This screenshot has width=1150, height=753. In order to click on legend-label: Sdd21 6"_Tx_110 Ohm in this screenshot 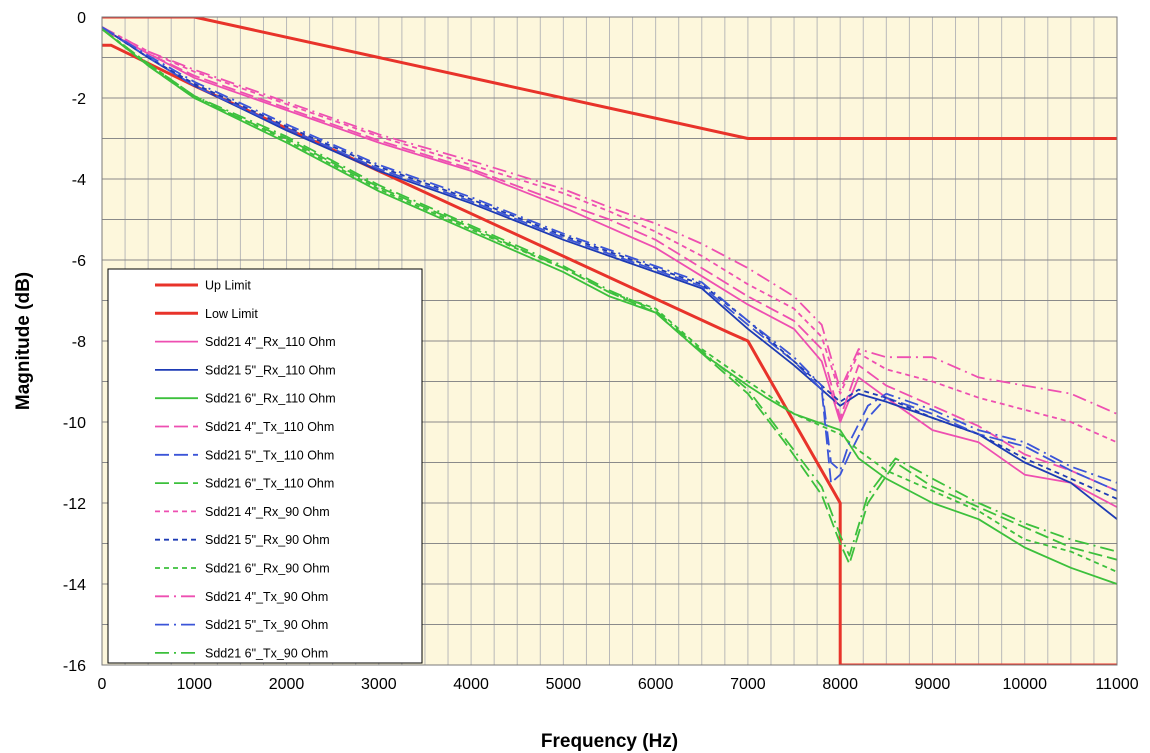, I will do `click(269, 484)`.